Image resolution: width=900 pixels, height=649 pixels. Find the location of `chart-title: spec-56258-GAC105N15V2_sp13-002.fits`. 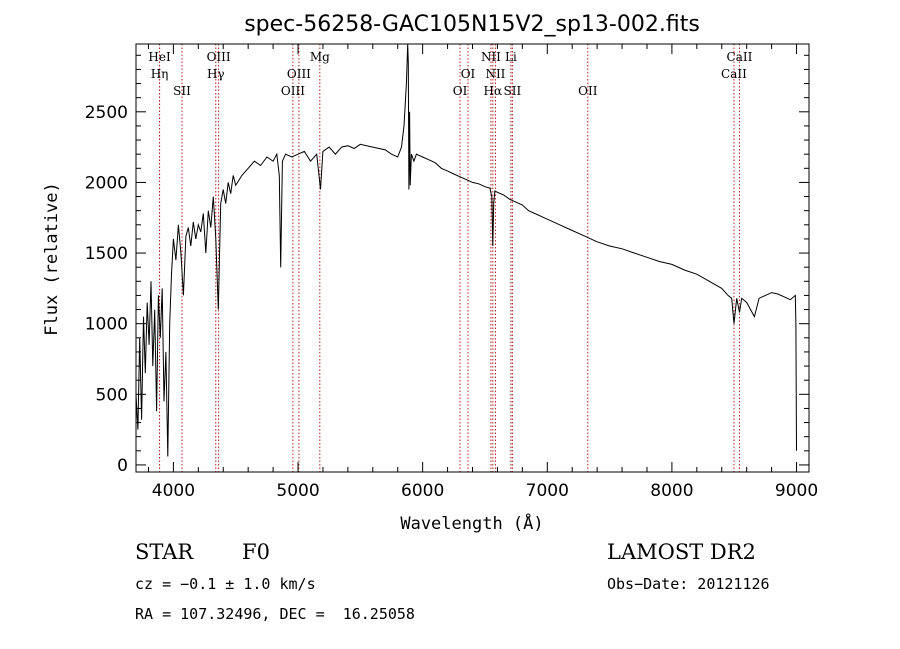

chart-title: spec-56258-GAC105N15V2_sp13-002.fits is located at coordinates (472, 24).